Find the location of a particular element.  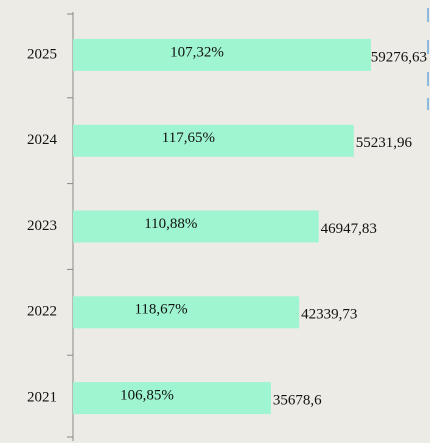

y-tick-label: 2023 is located at coordinates (42, 226).